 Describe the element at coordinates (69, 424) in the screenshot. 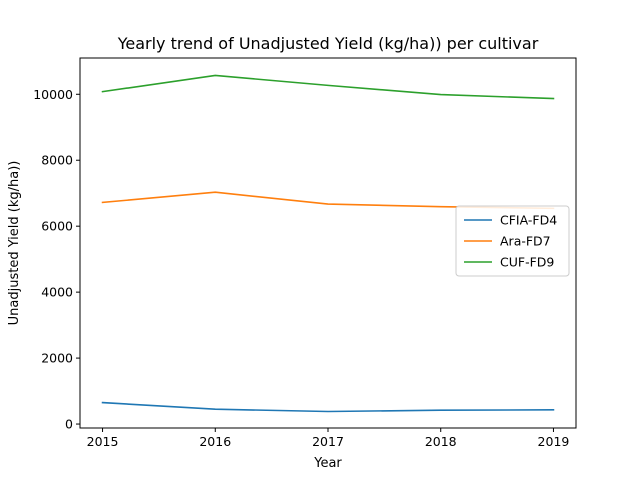

I see `y-tick-label: 0` at that location.